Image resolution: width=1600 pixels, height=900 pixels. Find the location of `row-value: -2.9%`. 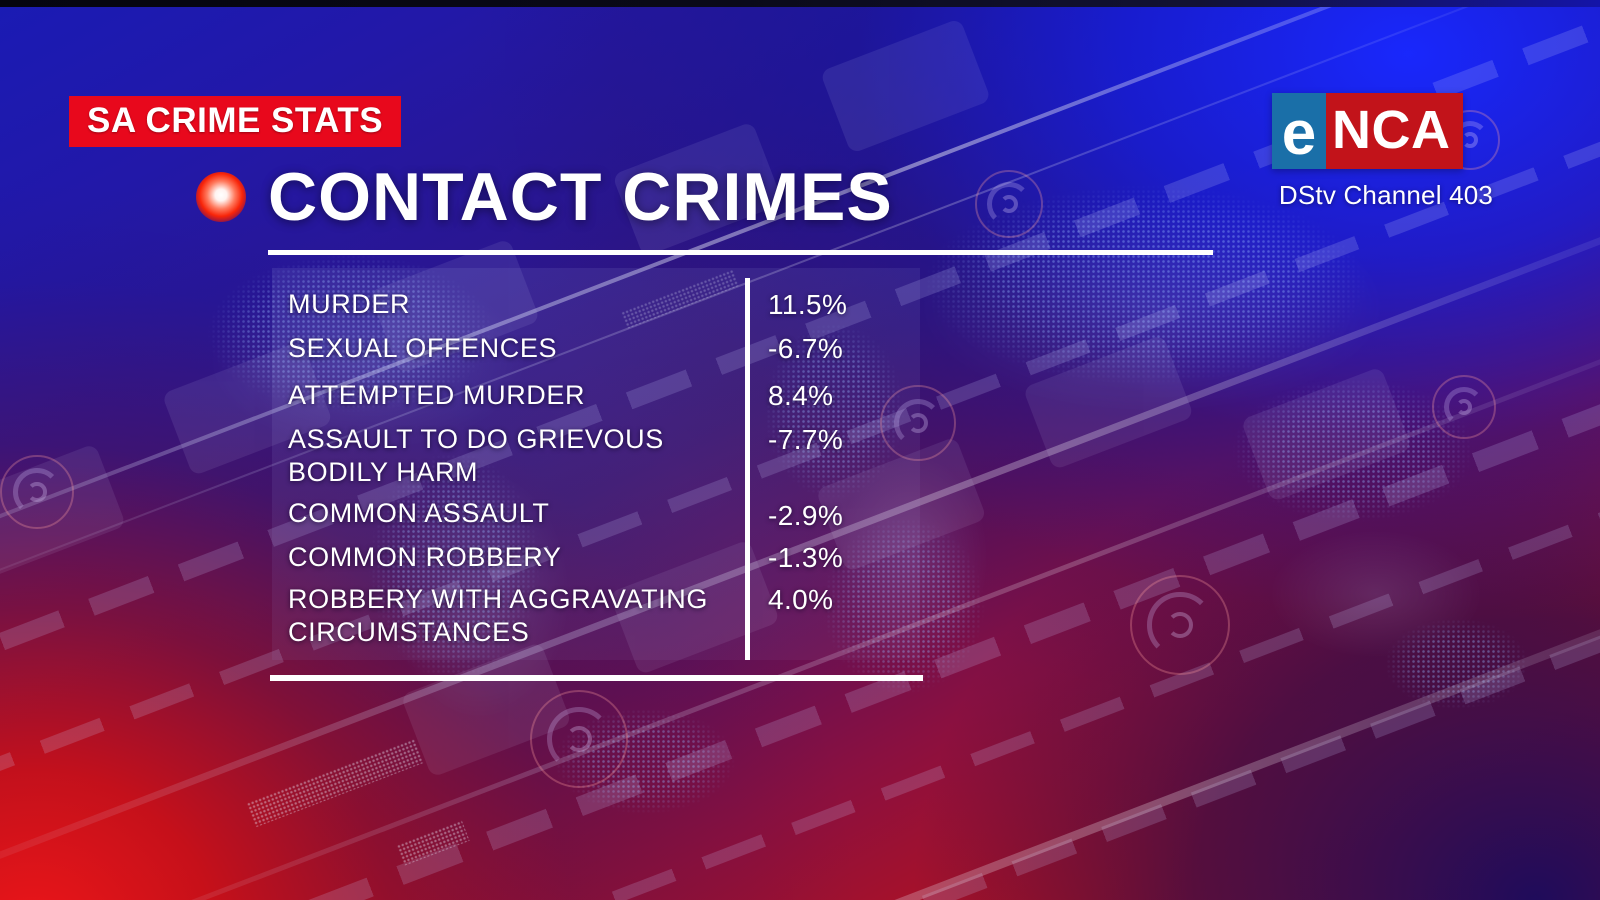

row-value: -2.9% is located at coordinates (806, 515).